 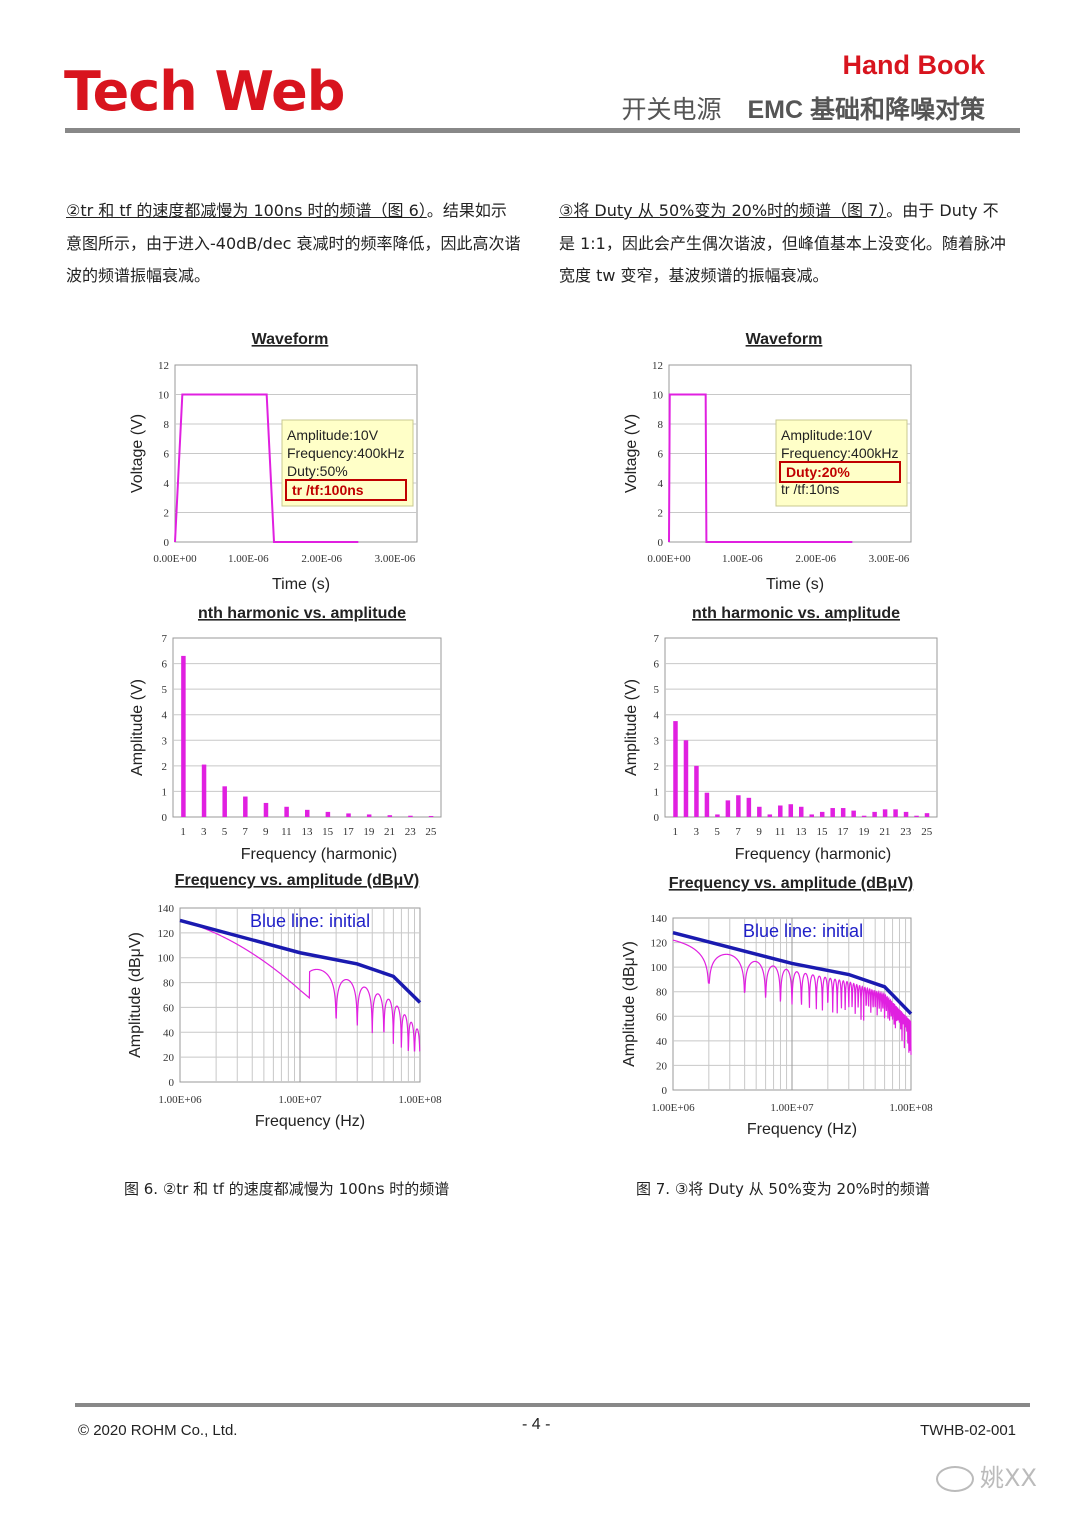 I want to click on fig6-waveform-annotation-highlight-box, so click(x=346, y=490).